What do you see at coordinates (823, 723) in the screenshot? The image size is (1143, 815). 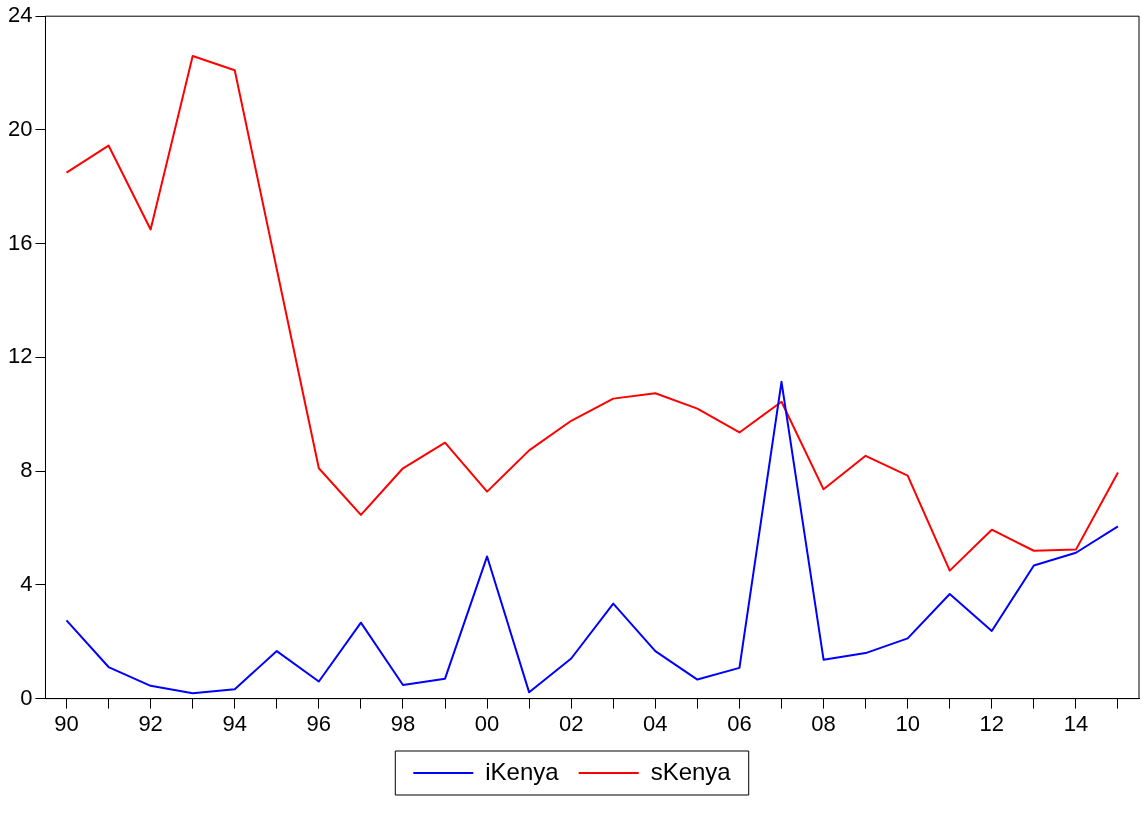 I see `x-tick-label: 08` at bounding box center [823, 723].